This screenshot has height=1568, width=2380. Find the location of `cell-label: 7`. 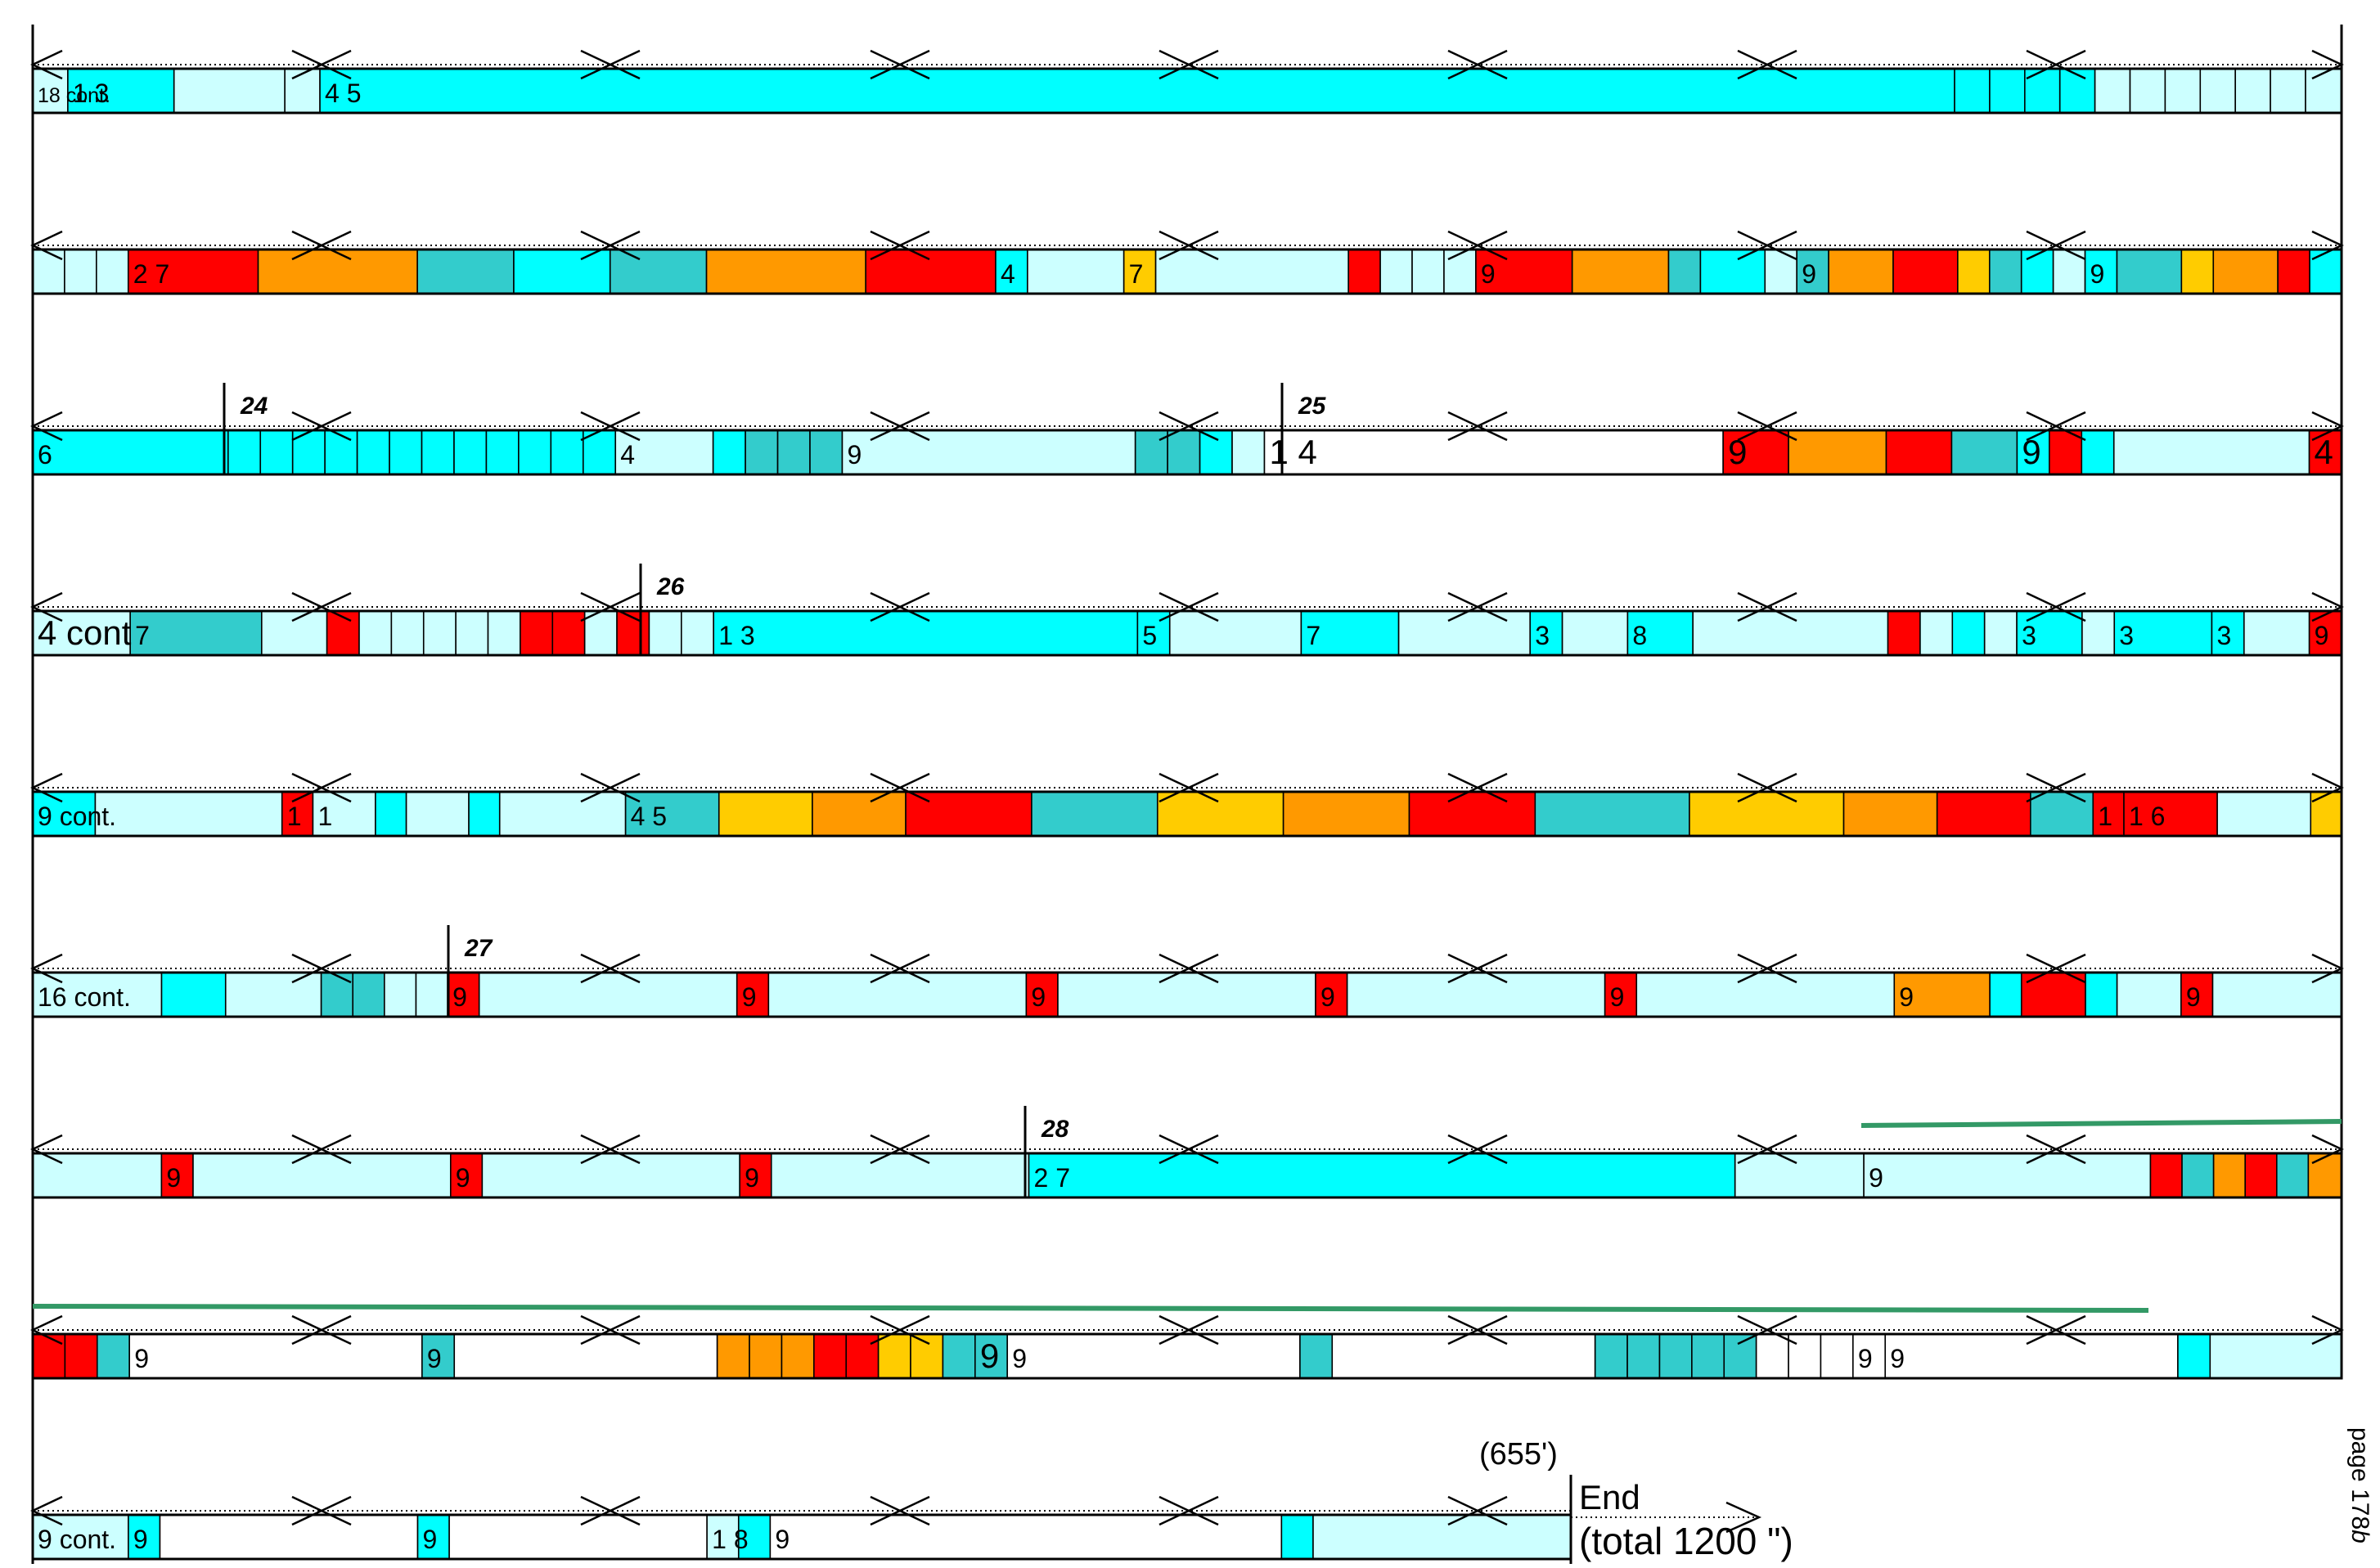

cell-label: 7 is located at coordinates (1137, 274).